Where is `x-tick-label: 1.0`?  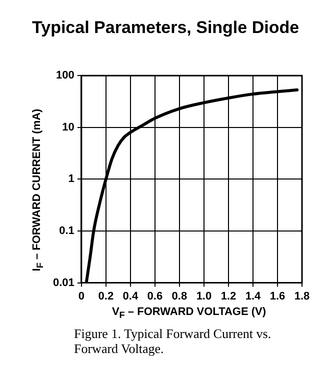 x-tick-label: 1.0 is located at coordinates (204, 296).